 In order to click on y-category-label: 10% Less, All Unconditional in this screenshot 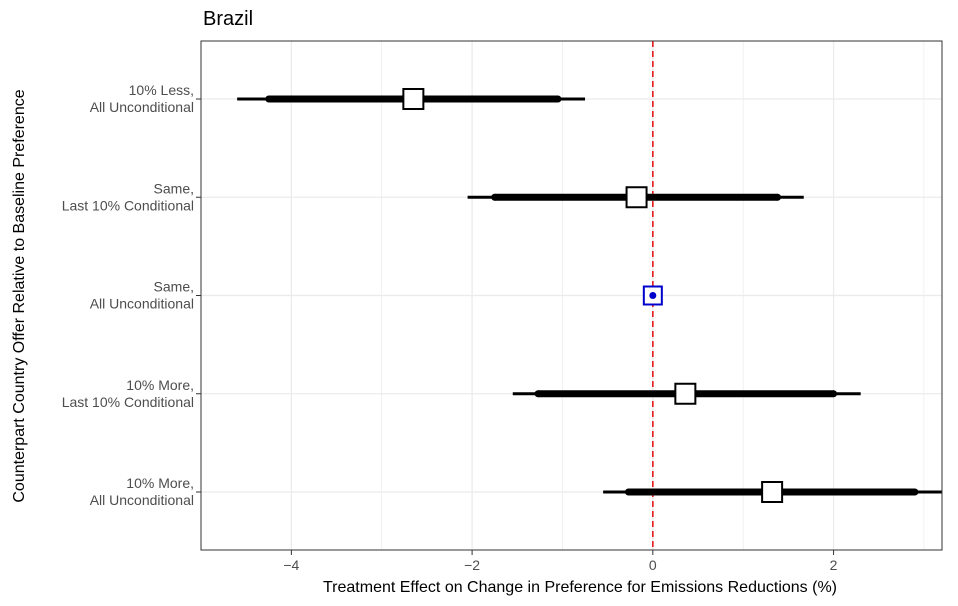, I will do `click(142, 98)`.